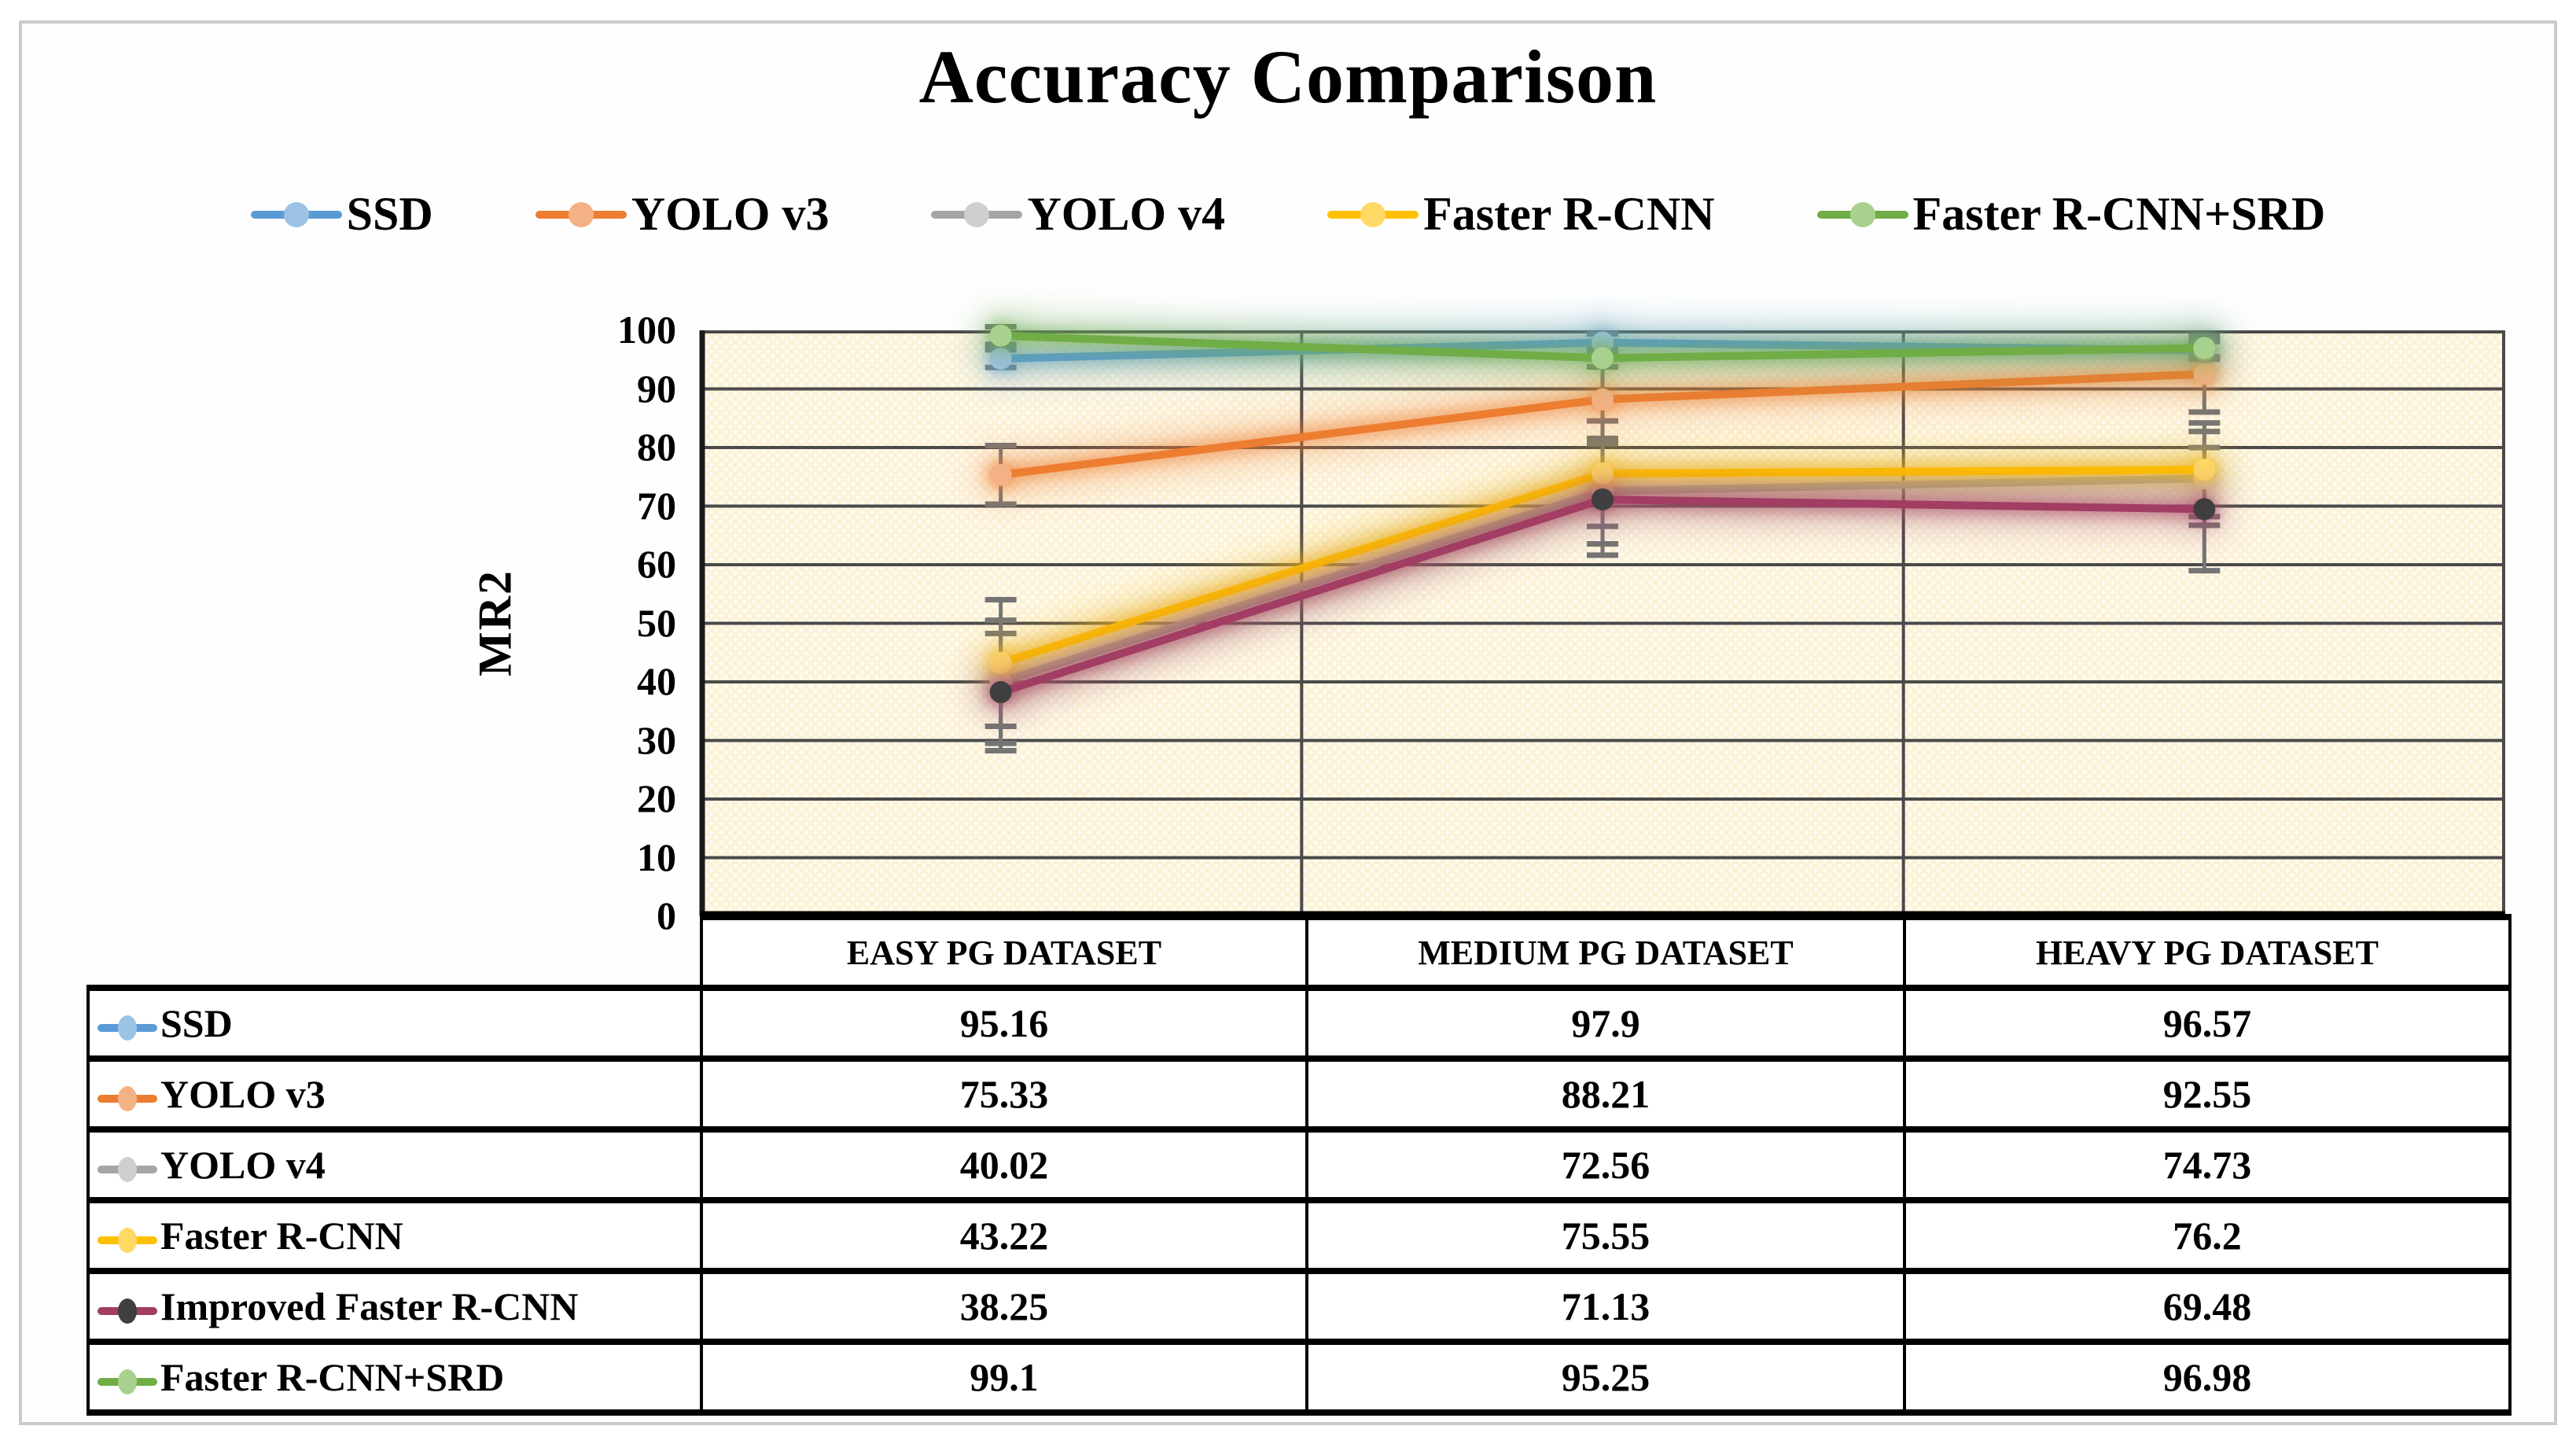 The image size is (2576, 1444). Describe the element at coordinates (197, 1023) in the screenshot. I see `row-label-text: SSD` at that location.